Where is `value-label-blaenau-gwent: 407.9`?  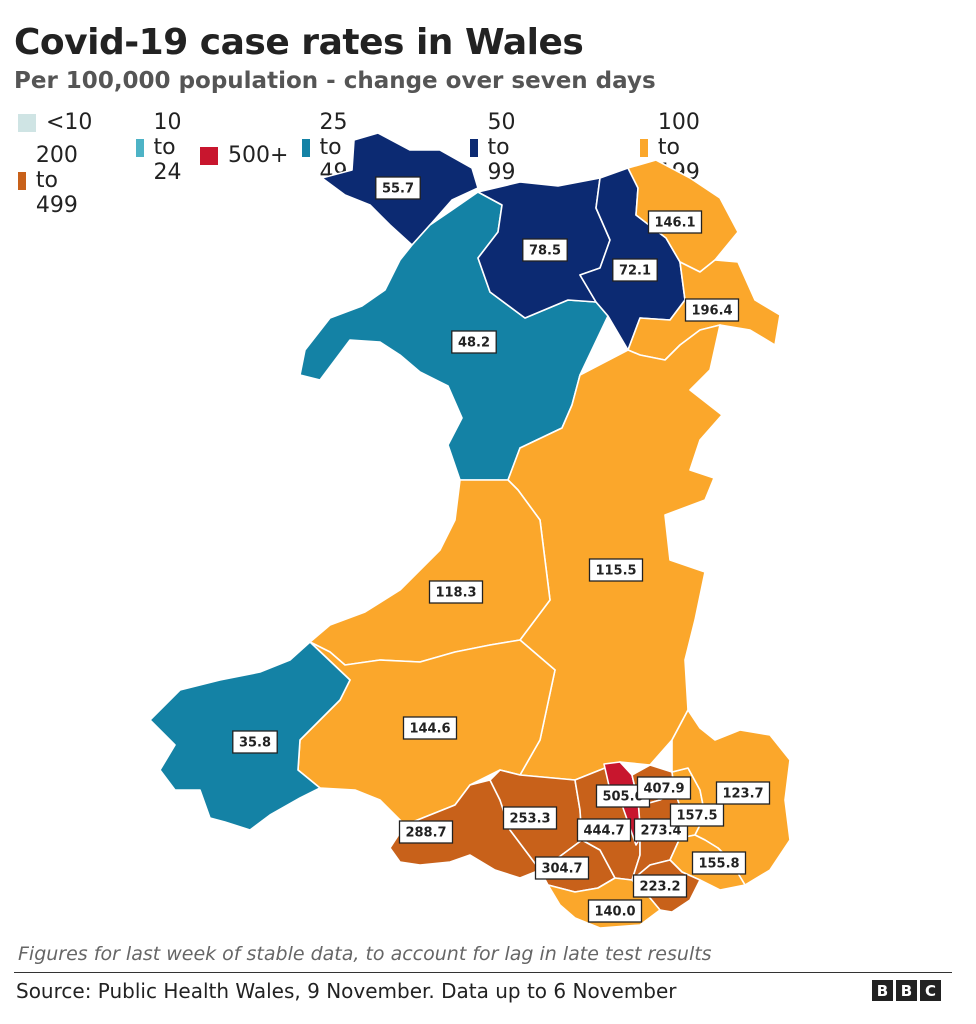 value-label-blaenau-gwent: 407.9 is located at coordinates (664, 788).